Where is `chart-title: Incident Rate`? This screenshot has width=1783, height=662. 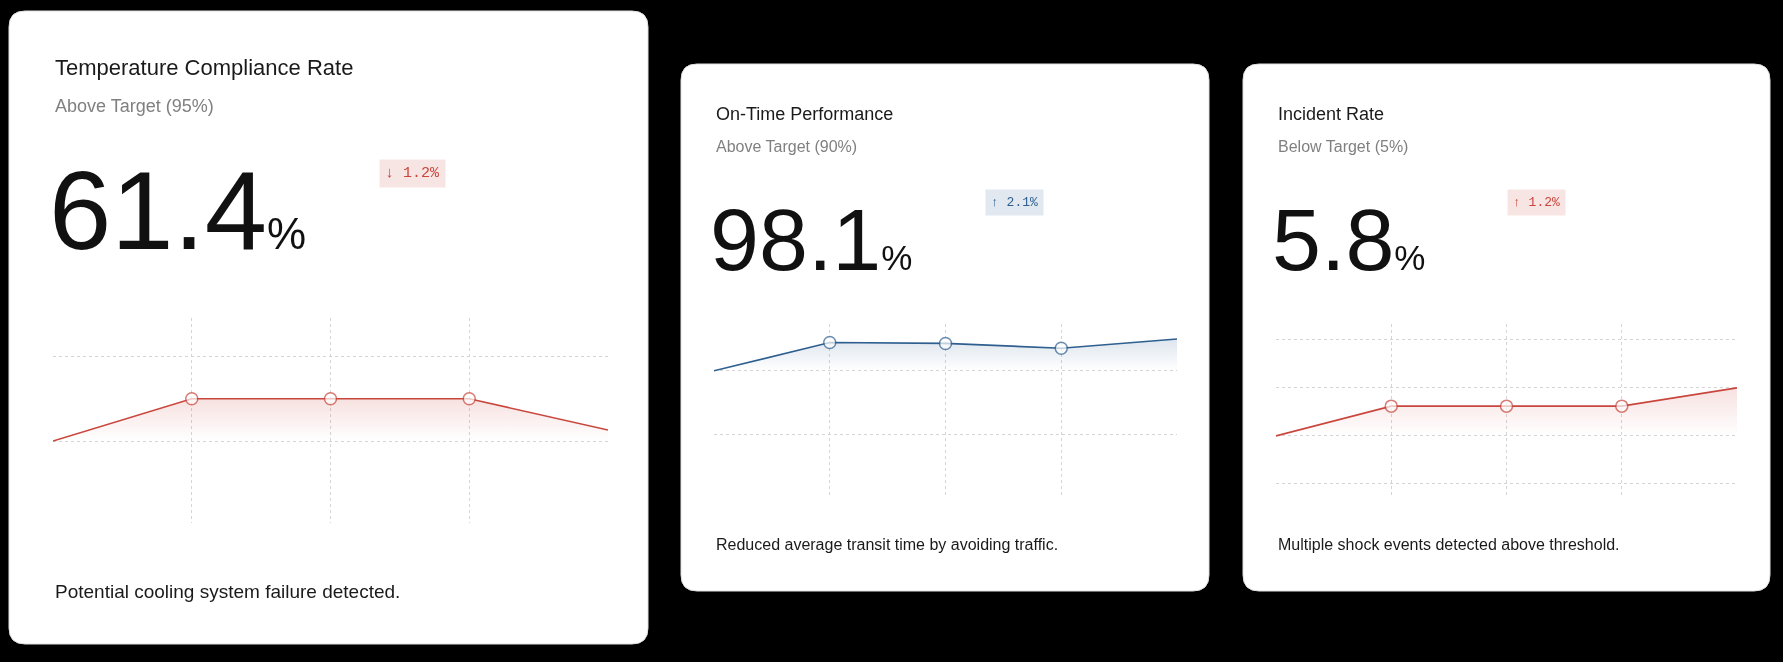 chart-title: Incident Rate is located at coordinates (1331, 114).